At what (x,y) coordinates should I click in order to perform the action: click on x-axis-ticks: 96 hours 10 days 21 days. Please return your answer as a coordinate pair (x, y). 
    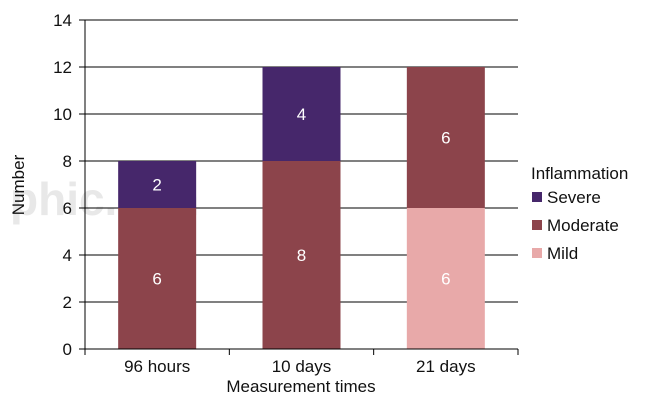
    Looking at the image, I should click on (301, 362).